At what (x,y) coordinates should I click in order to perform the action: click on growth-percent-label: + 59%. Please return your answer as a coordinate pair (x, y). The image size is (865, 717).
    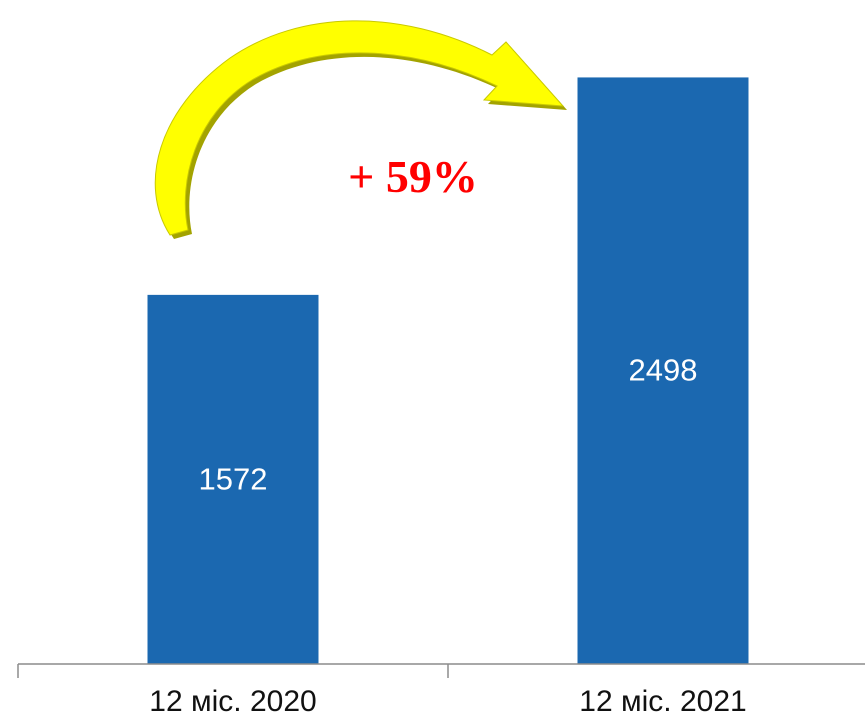
    Looking at the image, I should click on (413, 176).